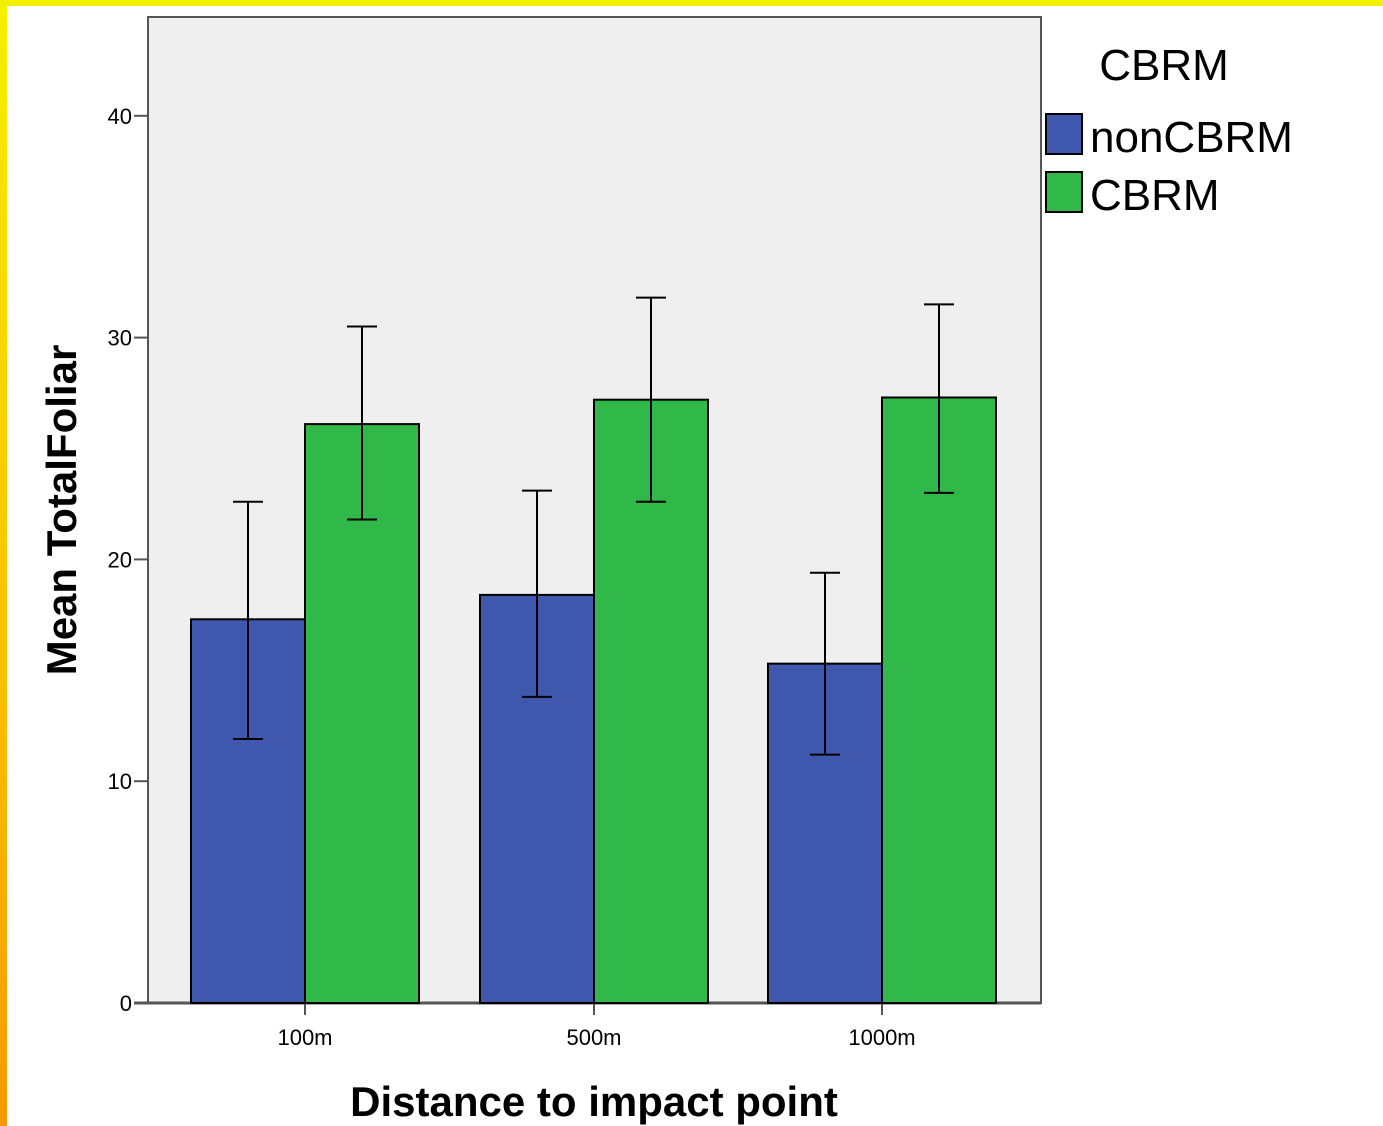 This screenshot has height=1126, width=1383. Describe the element at coordinates (128, 516) in the screenshot. I see `y-axis: 0 10 20 30 40` at that location.